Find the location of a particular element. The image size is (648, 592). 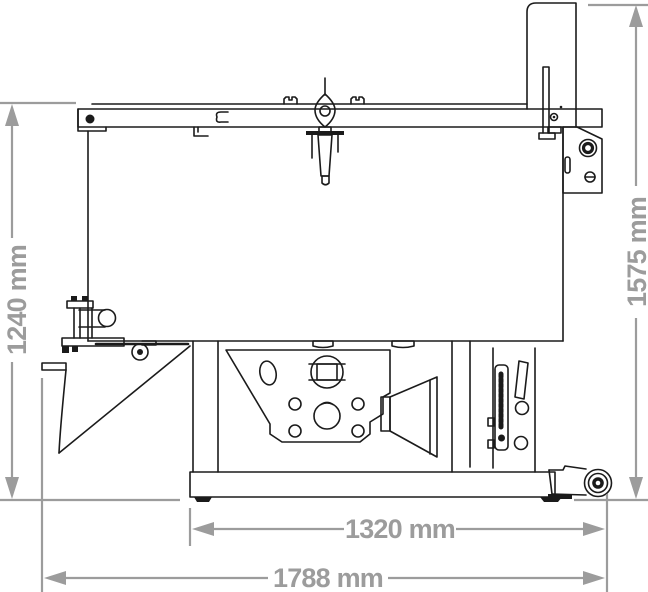

rail-bolt is located at coordinates (90, 119).